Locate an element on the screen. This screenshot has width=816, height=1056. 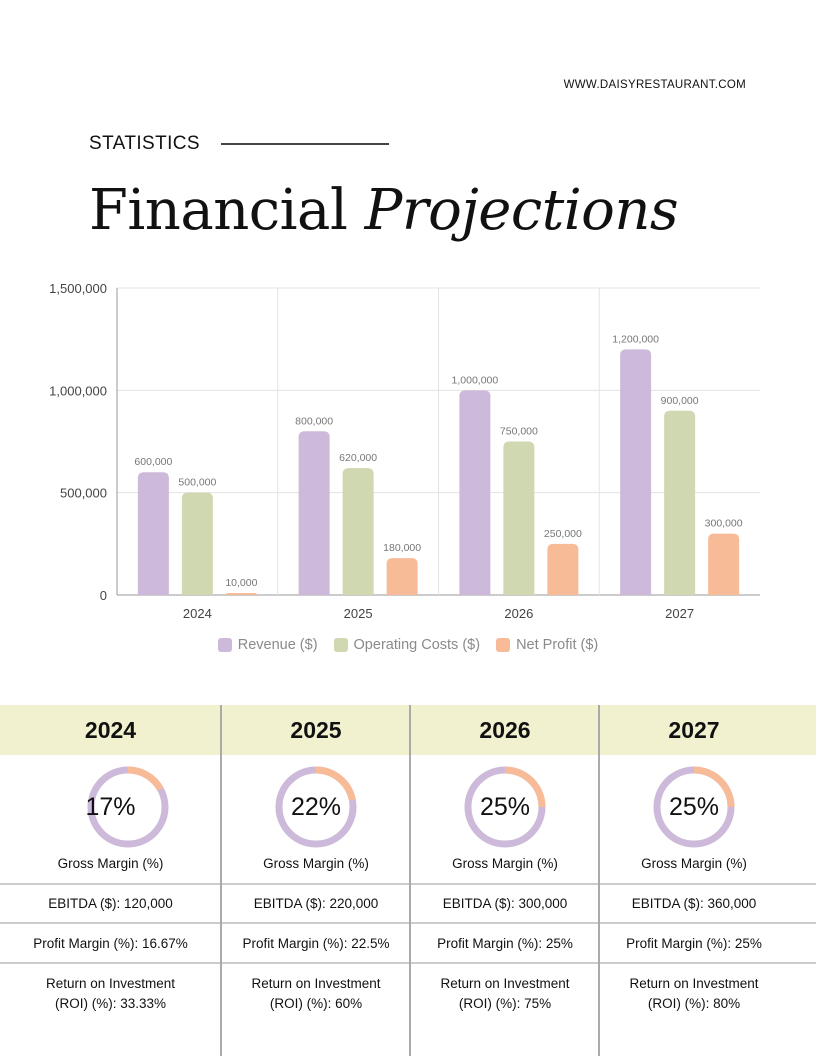
section-label: STATISTICS is located at coordinates (144, 143).